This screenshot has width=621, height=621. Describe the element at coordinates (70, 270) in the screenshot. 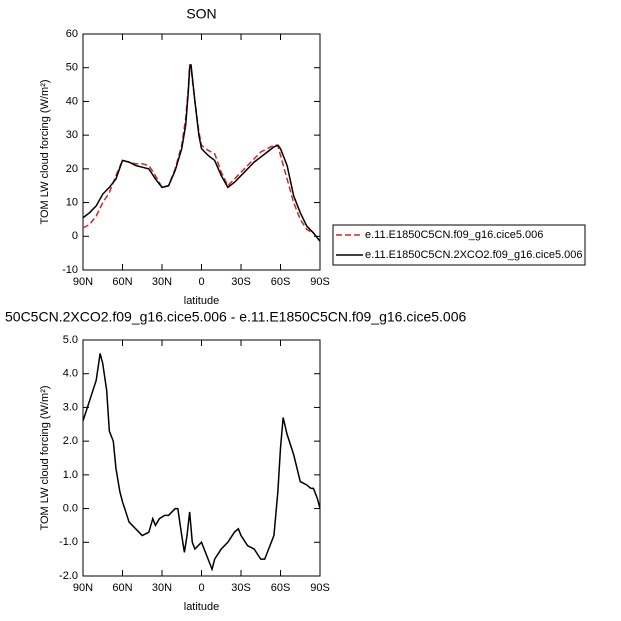

I see `y-tick-label: -10` at that location.